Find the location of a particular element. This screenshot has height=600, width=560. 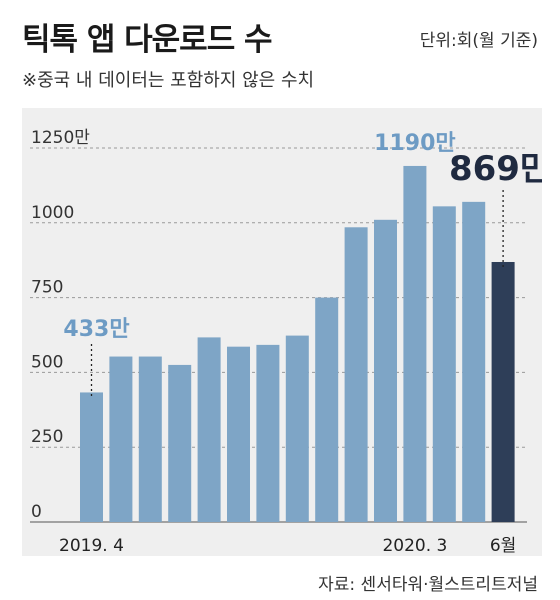

source-label: 자료: 센서타워·월스트리트저널 is located at coordinates (428, 585).